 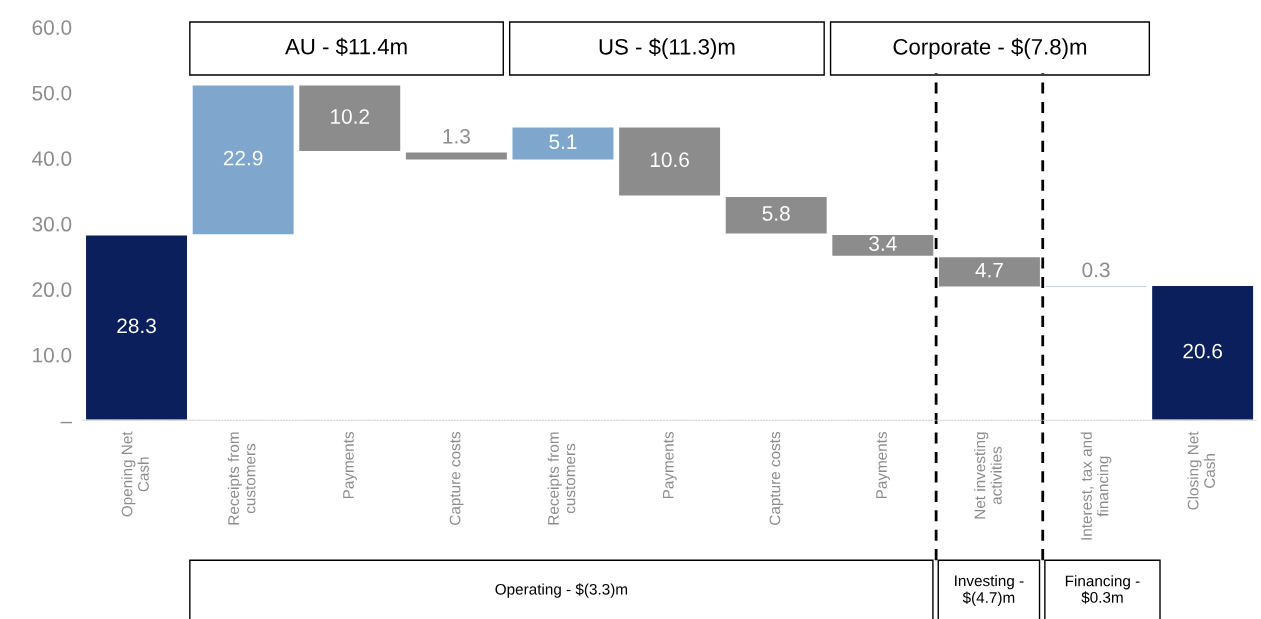 What do you see at coordinates (561, 590) in the screenshot?
I see `text: Operating - $(3.3)m` at bounding box center [561, 590].